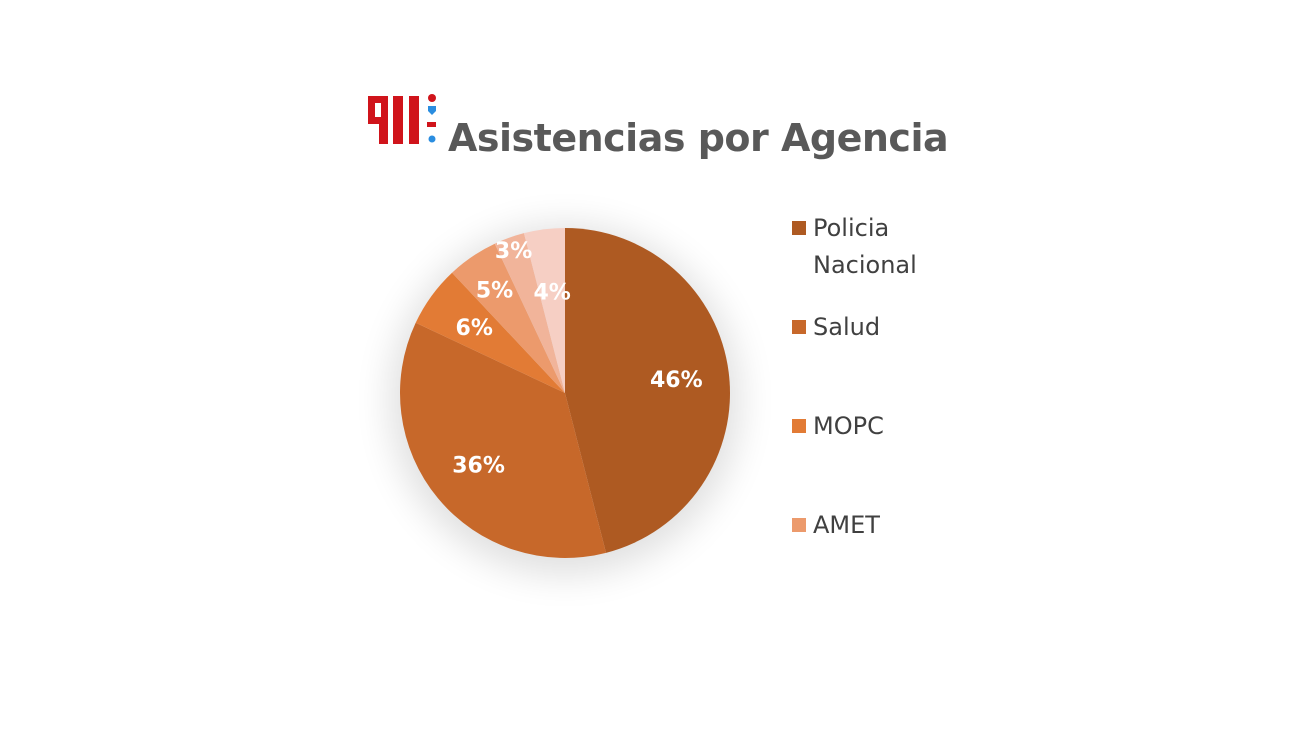 The height and width of the screenshot is (731, 1300). What do you see at coordinates (474, 328) in the screenshot?
I see `slice-data-label: 6%` at bounding box center [474, 328].